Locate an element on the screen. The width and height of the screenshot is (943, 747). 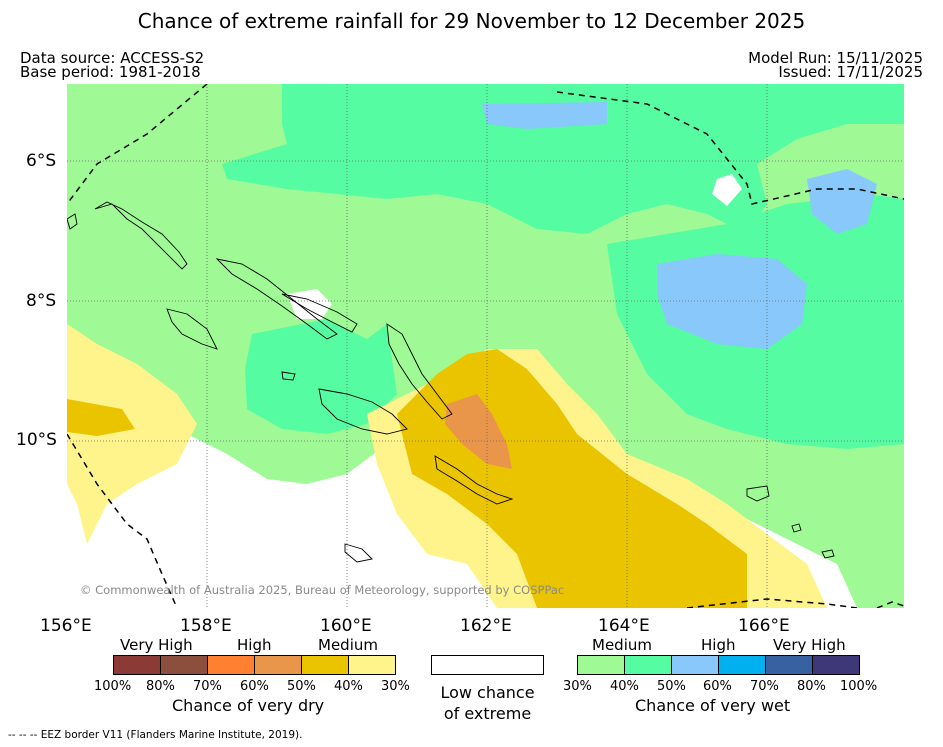
issued-date: Issued: 17/11/2025 is located at coordinates (850, 72).